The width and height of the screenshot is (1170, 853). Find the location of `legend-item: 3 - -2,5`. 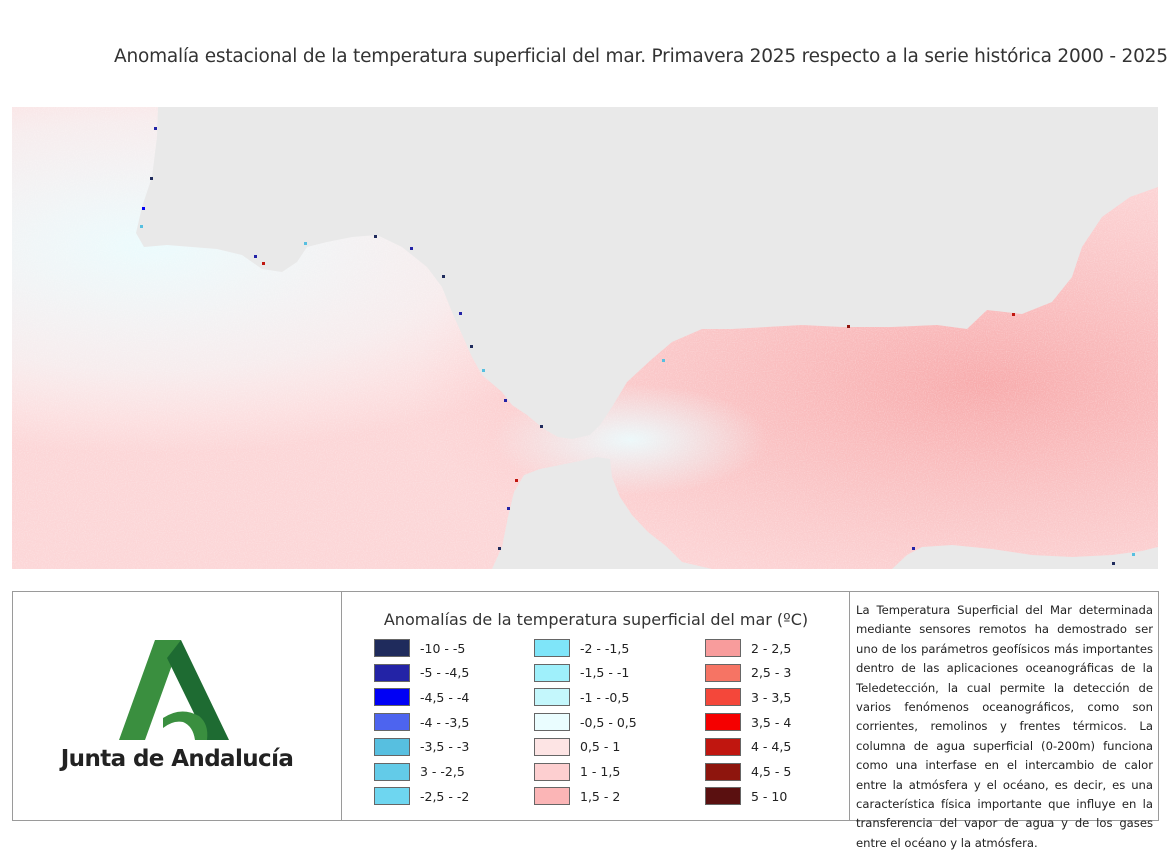

legend-item: 3 - -2,5 is located at coordinates (419, 772).